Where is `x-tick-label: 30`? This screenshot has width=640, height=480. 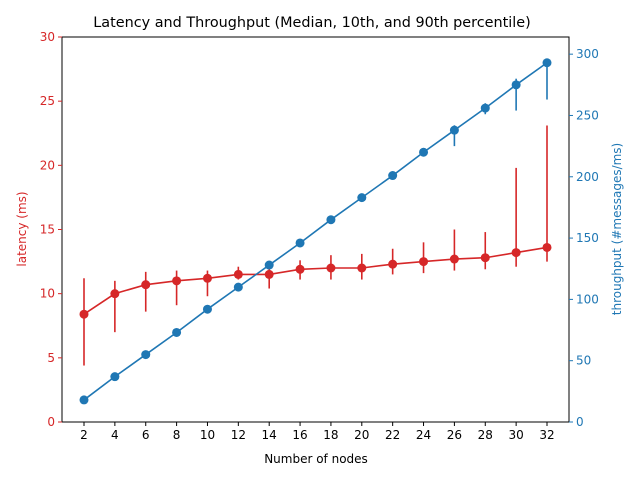
x-tick-label: 30 is located at coordinates (515, 435).